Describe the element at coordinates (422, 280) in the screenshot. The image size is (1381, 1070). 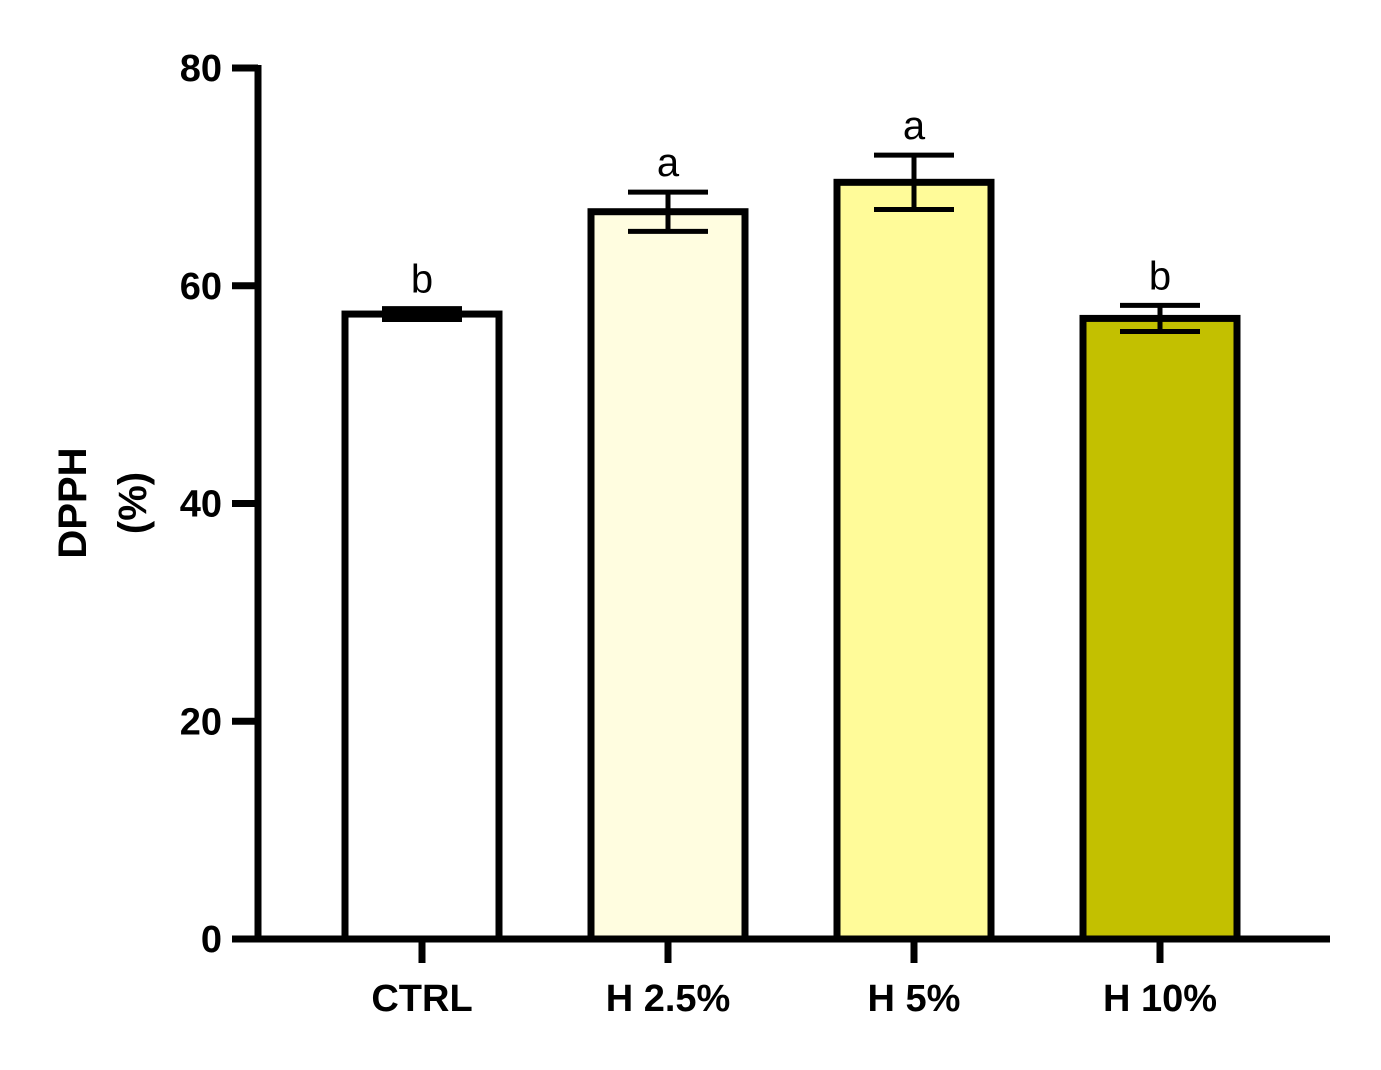
I see `significance-label-1: b` at that location.